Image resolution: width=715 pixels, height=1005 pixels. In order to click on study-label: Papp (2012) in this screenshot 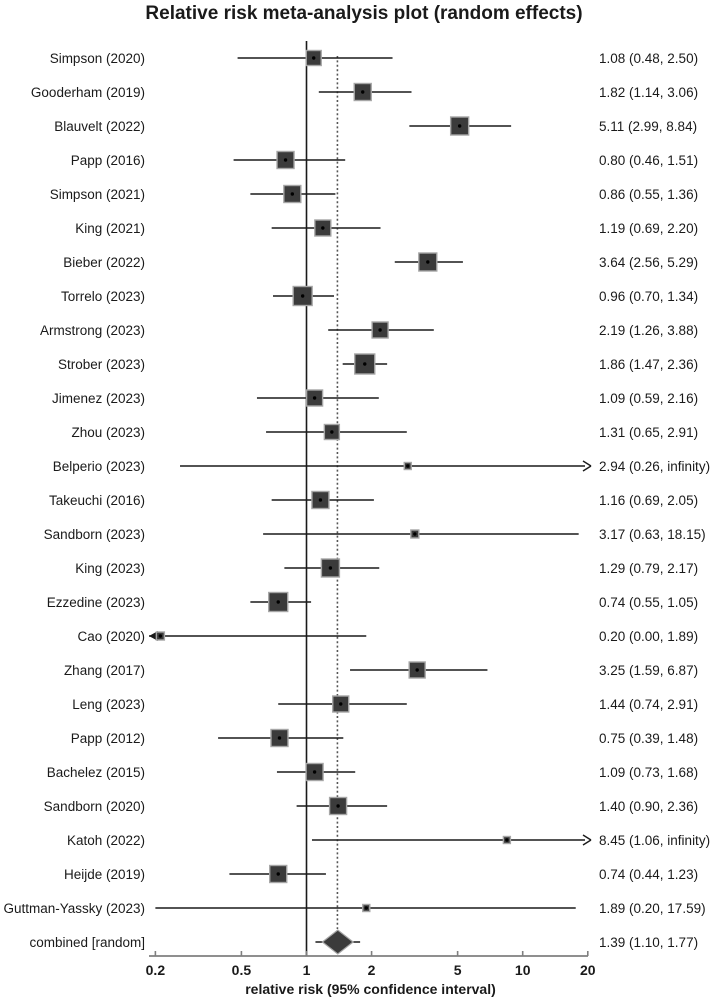, I will do `click(108, 738)`.